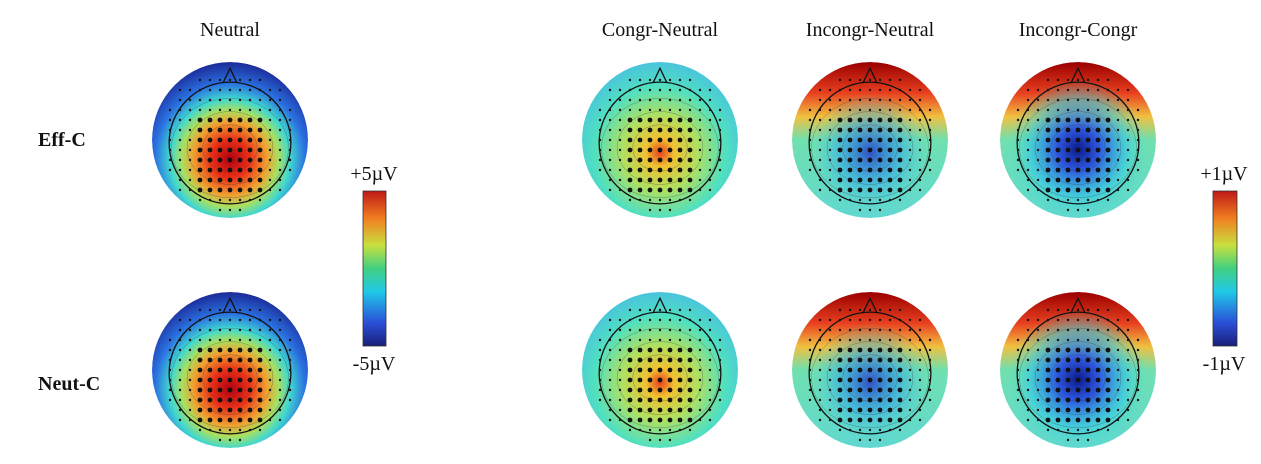 The width and height of the screenshot is (1261, 464). Describe the element at coordinates (1078, 143) in the screenshot. I see `head-outline` at that location.